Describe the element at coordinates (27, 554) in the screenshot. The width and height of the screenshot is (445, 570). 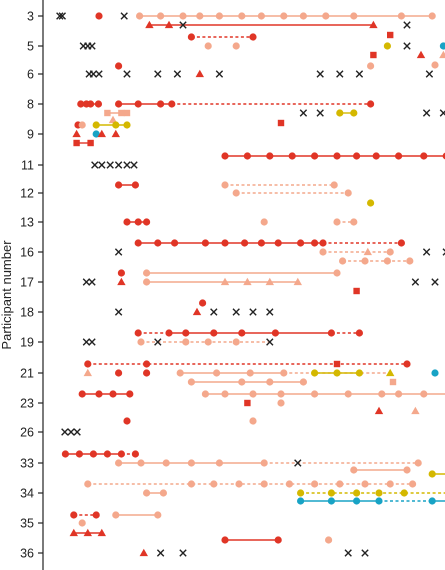
I see `y-tick-label: 36` at that location.